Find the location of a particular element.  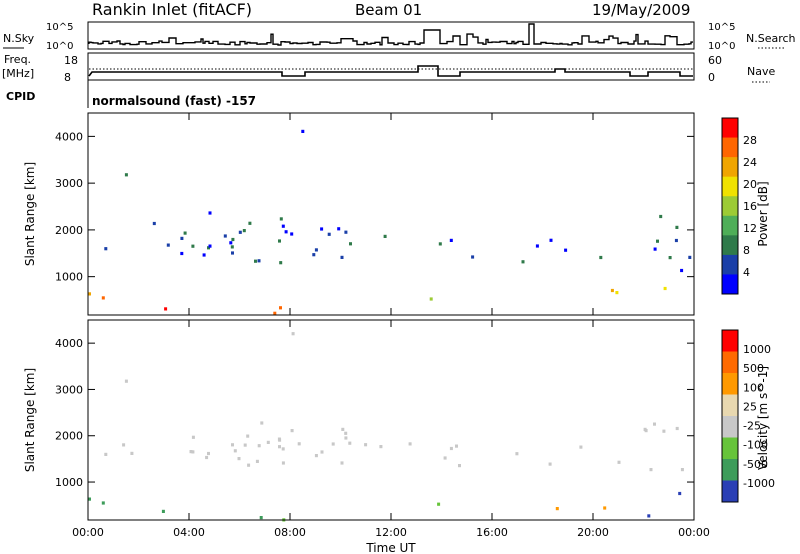

colorbar-tick-label: 1000 is located at coordinates (757, 349).